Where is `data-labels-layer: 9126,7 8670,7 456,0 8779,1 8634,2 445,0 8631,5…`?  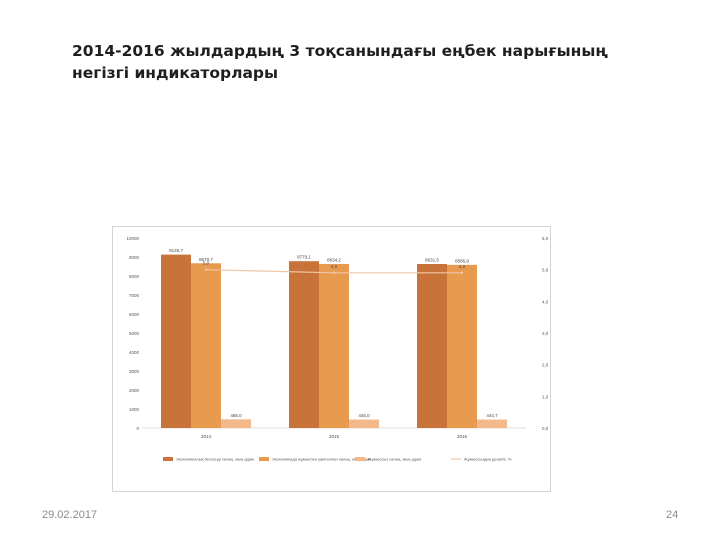
data-labels-layer: 9126,7 8670,7 456,0 8779,1 8634,2 445,0 8631,5… is located at coordinates (333, 333).